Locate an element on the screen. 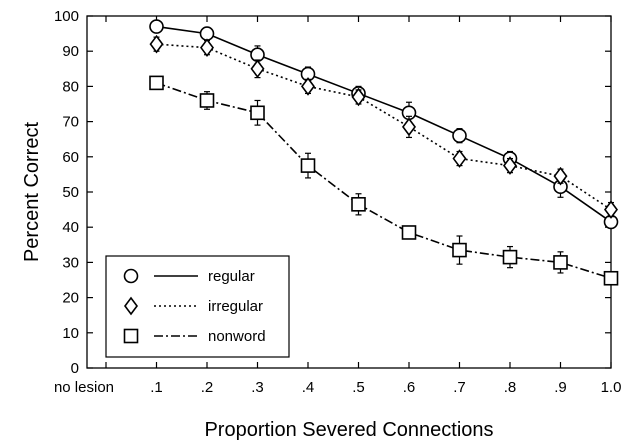  x-tick-label: 1.0 is located at coordinates (611, 387).